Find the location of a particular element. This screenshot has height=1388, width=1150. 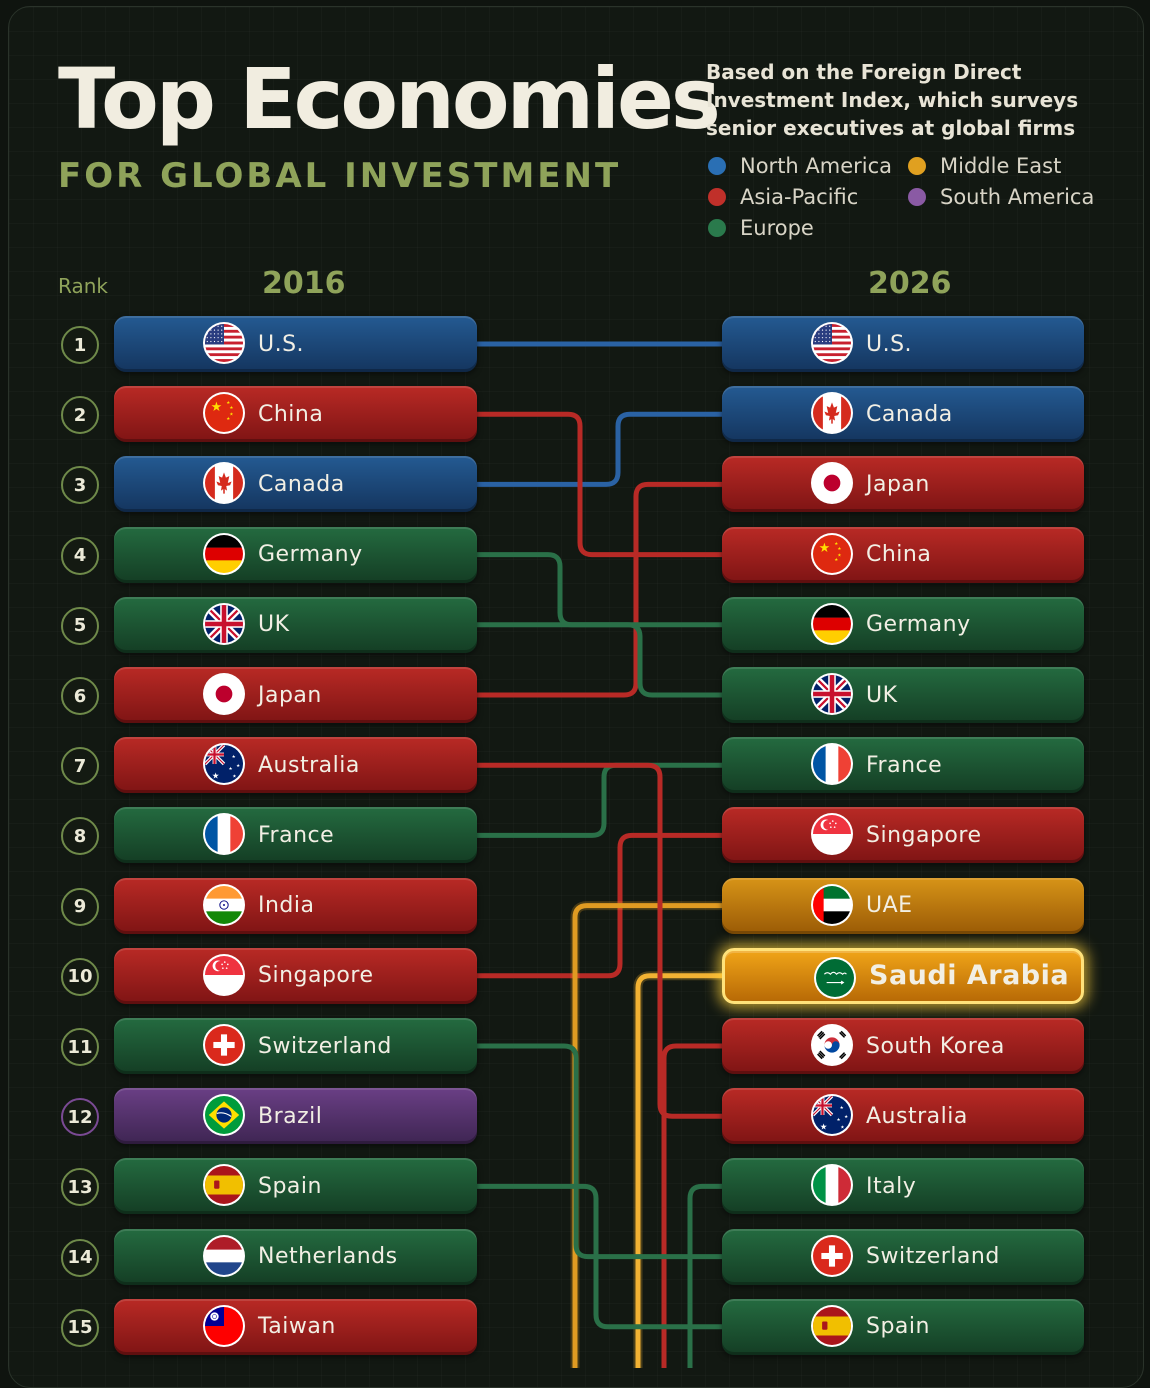

country-bar-left-netherlands: Netherlands is located at coordinates (295, 1256).